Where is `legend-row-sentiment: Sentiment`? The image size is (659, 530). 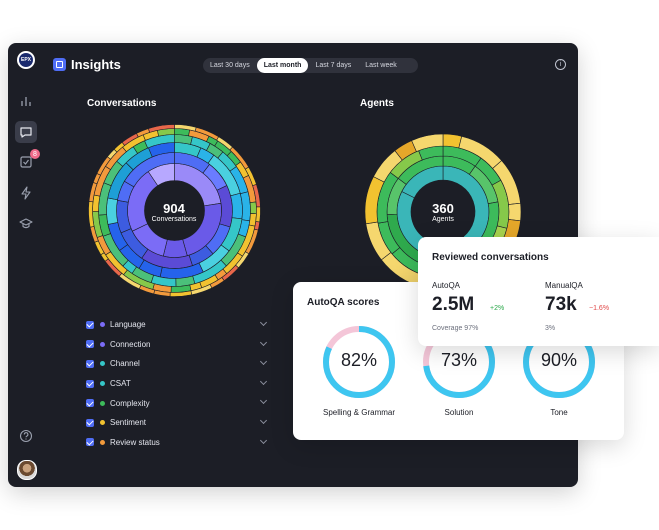 legend-row-sentiment: Sentiment is located at coordinates (177, 423).